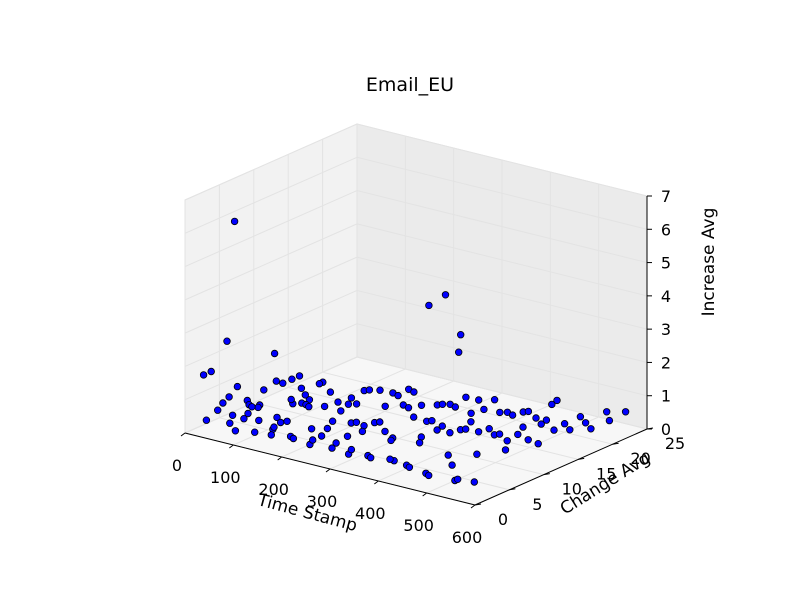 The height and width of the screenshot is (600, 800). What do you see at coordinates (675, 443) in the screenshot?
I see `y-tick-label: 25` at bounding box center [675, 443].